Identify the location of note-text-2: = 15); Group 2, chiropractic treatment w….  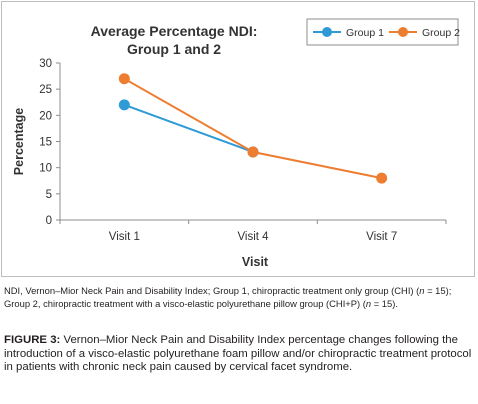
(228, 297).